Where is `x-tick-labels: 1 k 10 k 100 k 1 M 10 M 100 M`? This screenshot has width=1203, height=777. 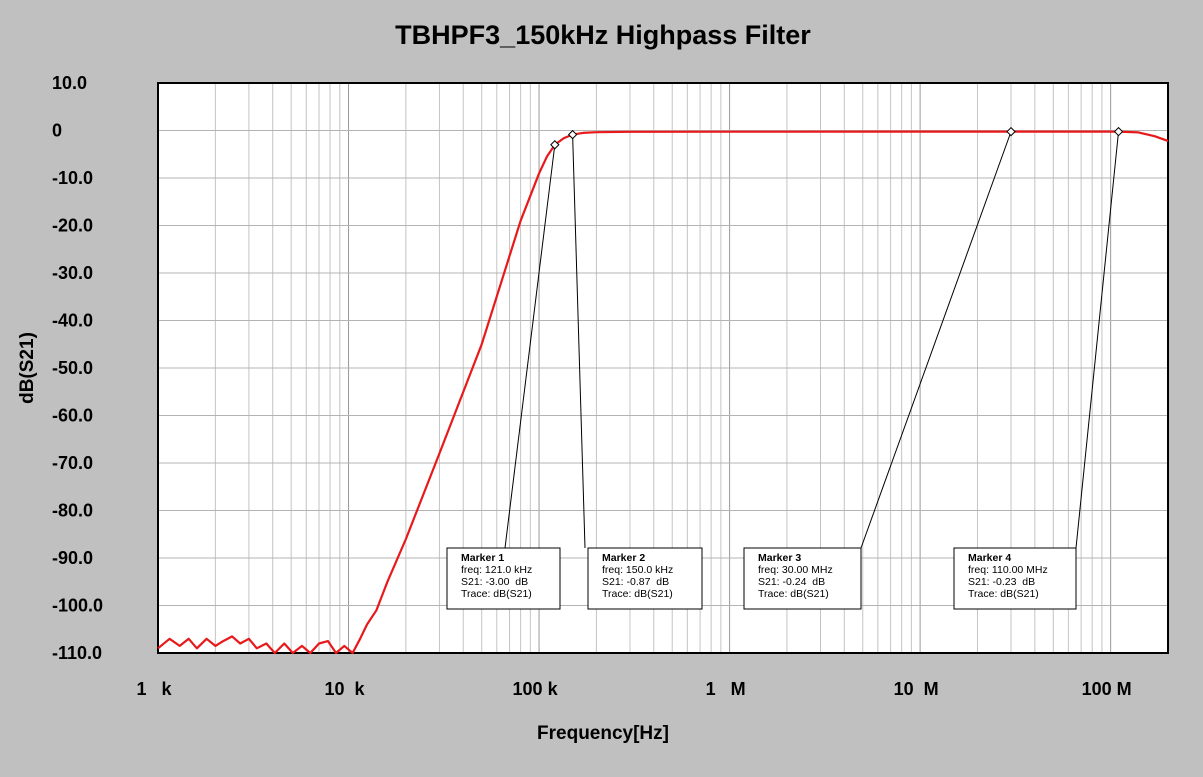 x-tick-labels: 1 k 10 k 100 k 1 M 10 M 100 M is located at coordinates (633, 689).